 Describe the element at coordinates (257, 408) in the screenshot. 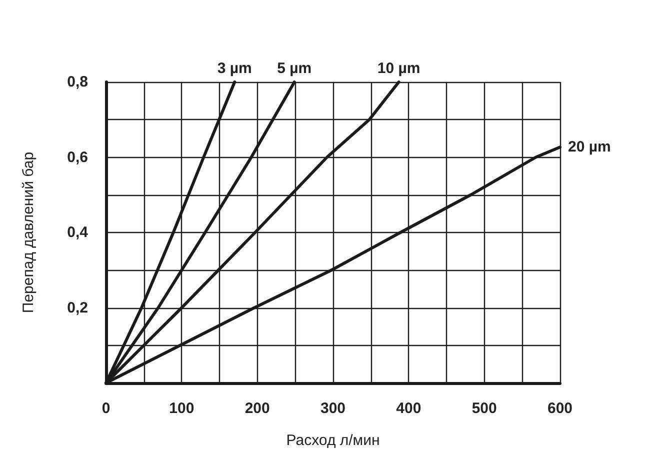

I see `x-tick-label: 200` at that location.